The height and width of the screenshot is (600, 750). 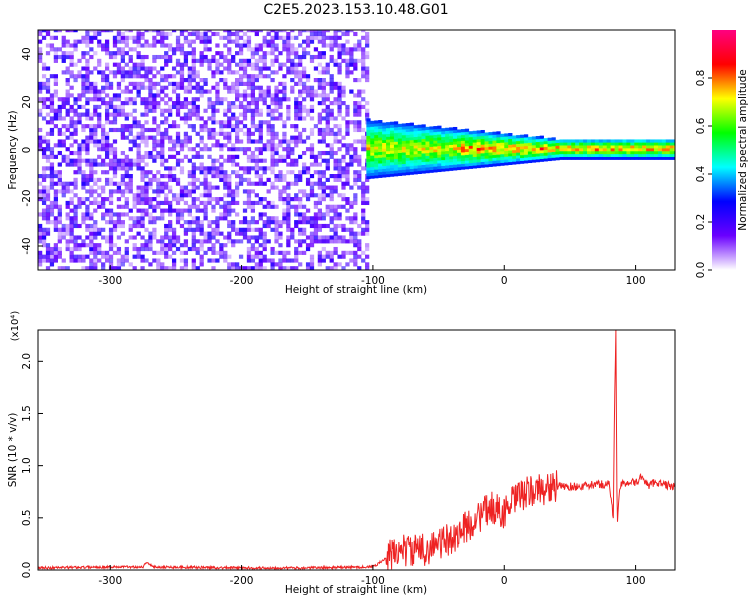 I want to click on x-tick-label: -200, so click(x=242, y=581).